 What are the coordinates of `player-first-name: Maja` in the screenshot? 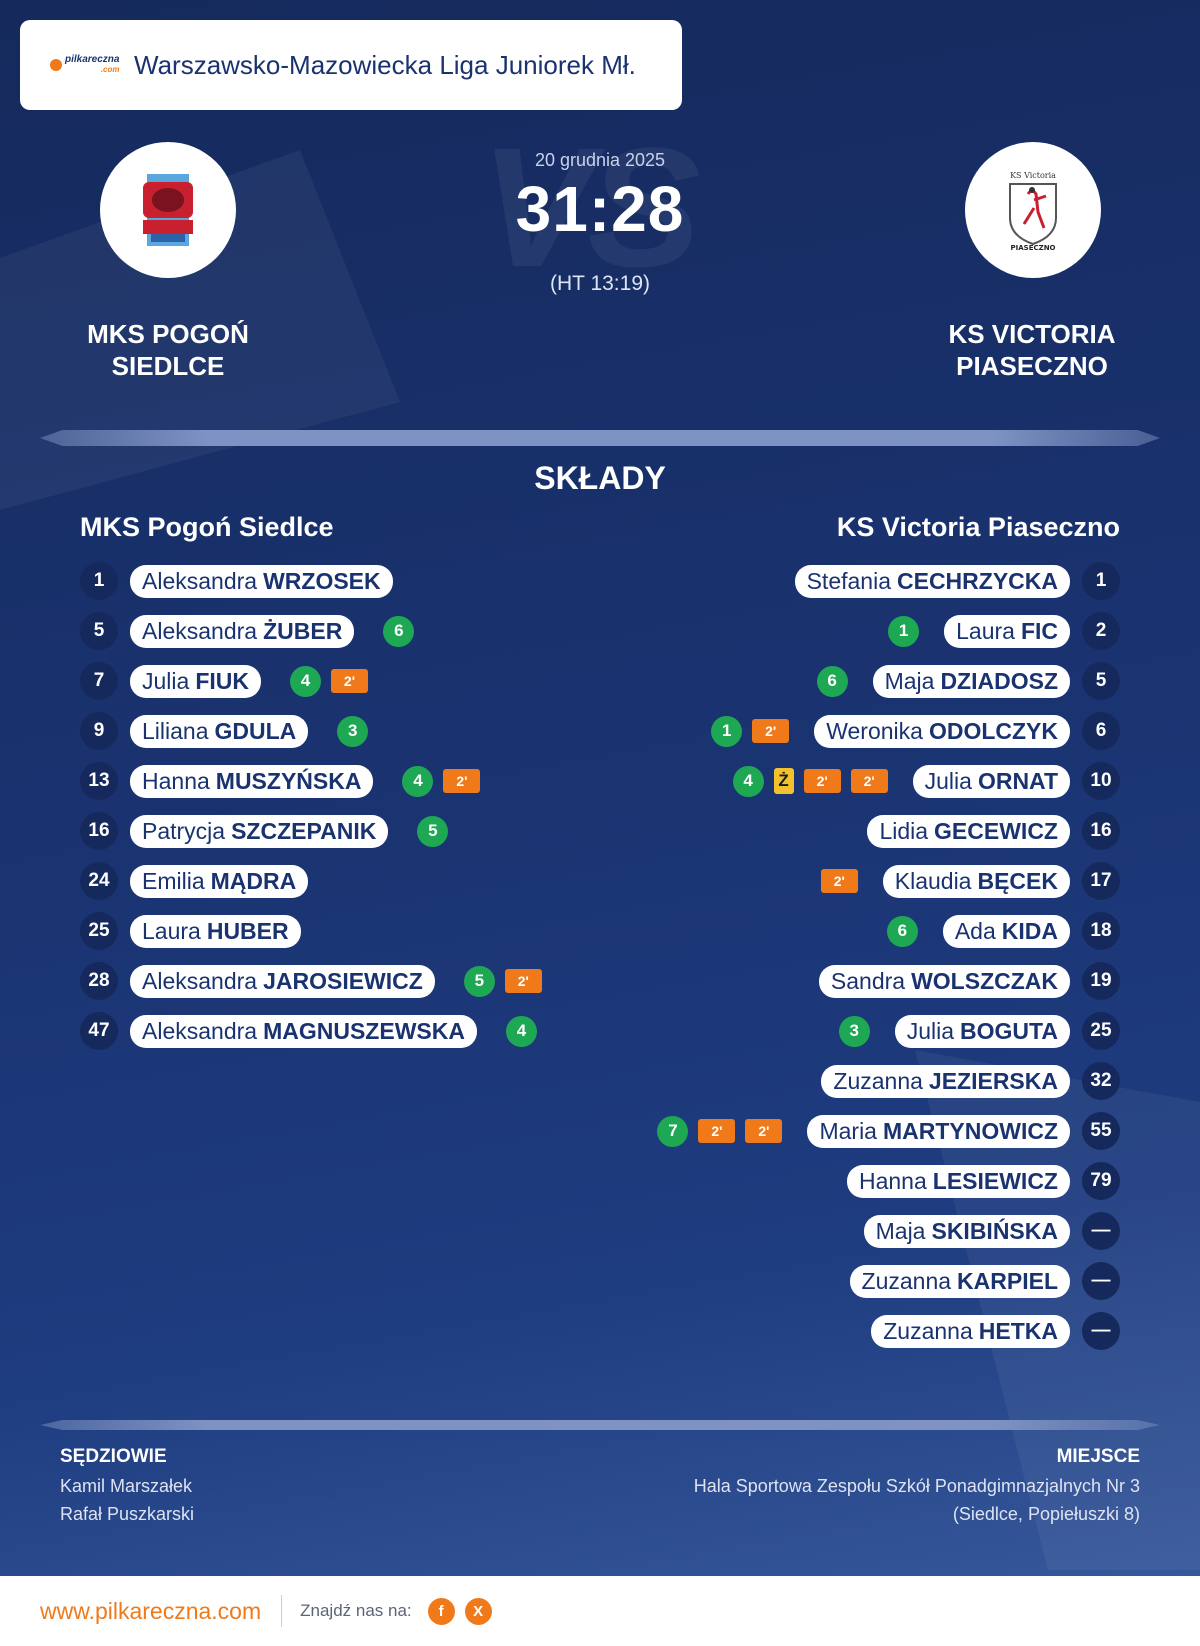 It's located at (909, 680).